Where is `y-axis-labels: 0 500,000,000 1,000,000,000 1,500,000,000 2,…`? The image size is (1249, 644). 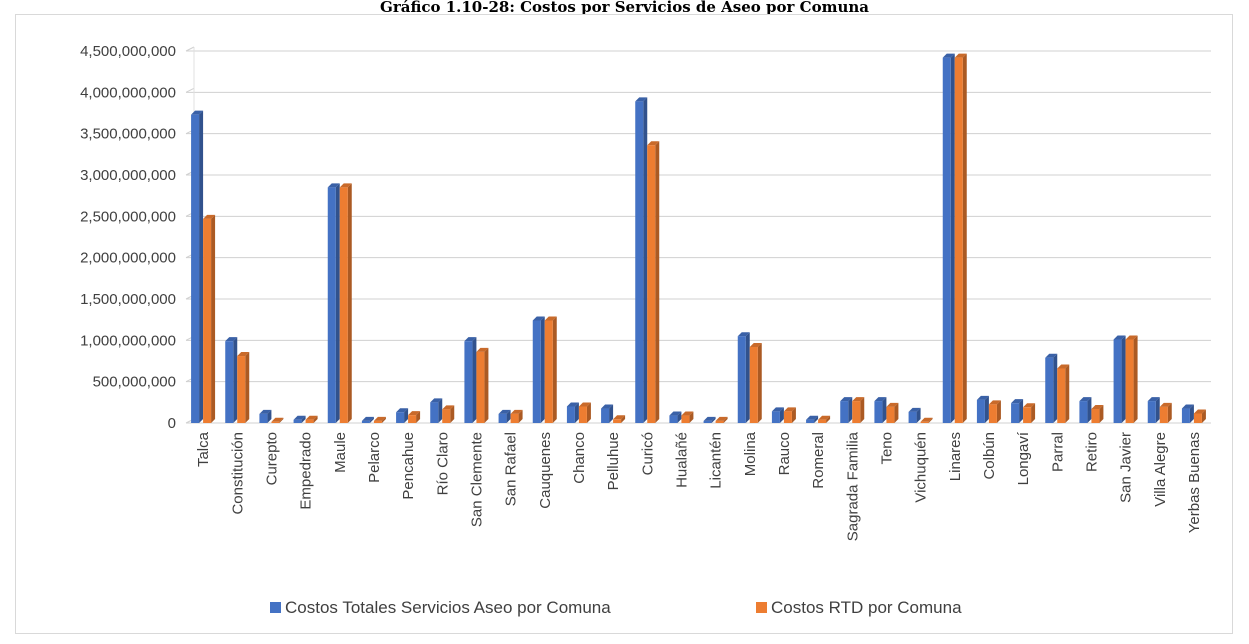 y-axis-labels: 0 500,000,000 1,000,000,000 1,500,000,000 2,… is located at coordinates (128, 237).